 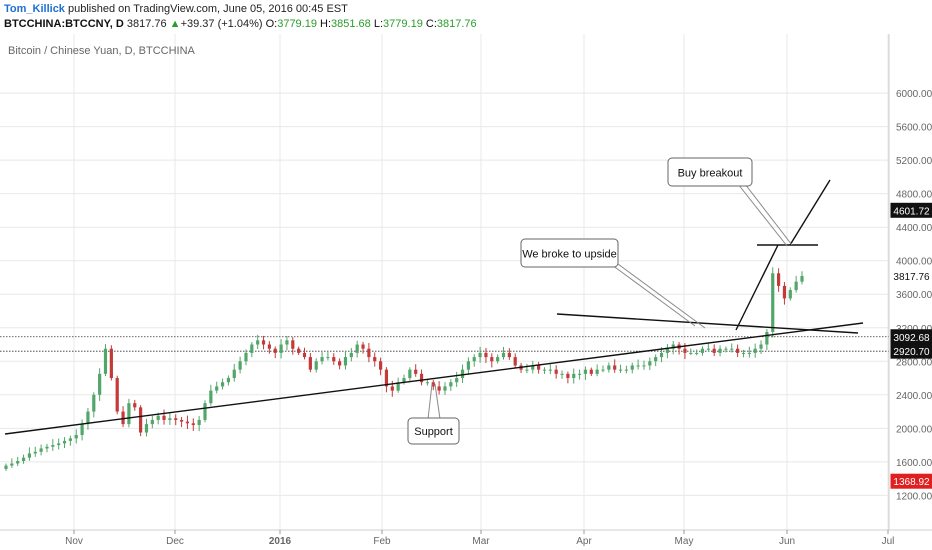 I want to click on symbol-label: BTCCHINA:BTCCNY, D, so click(x=64, y=24).